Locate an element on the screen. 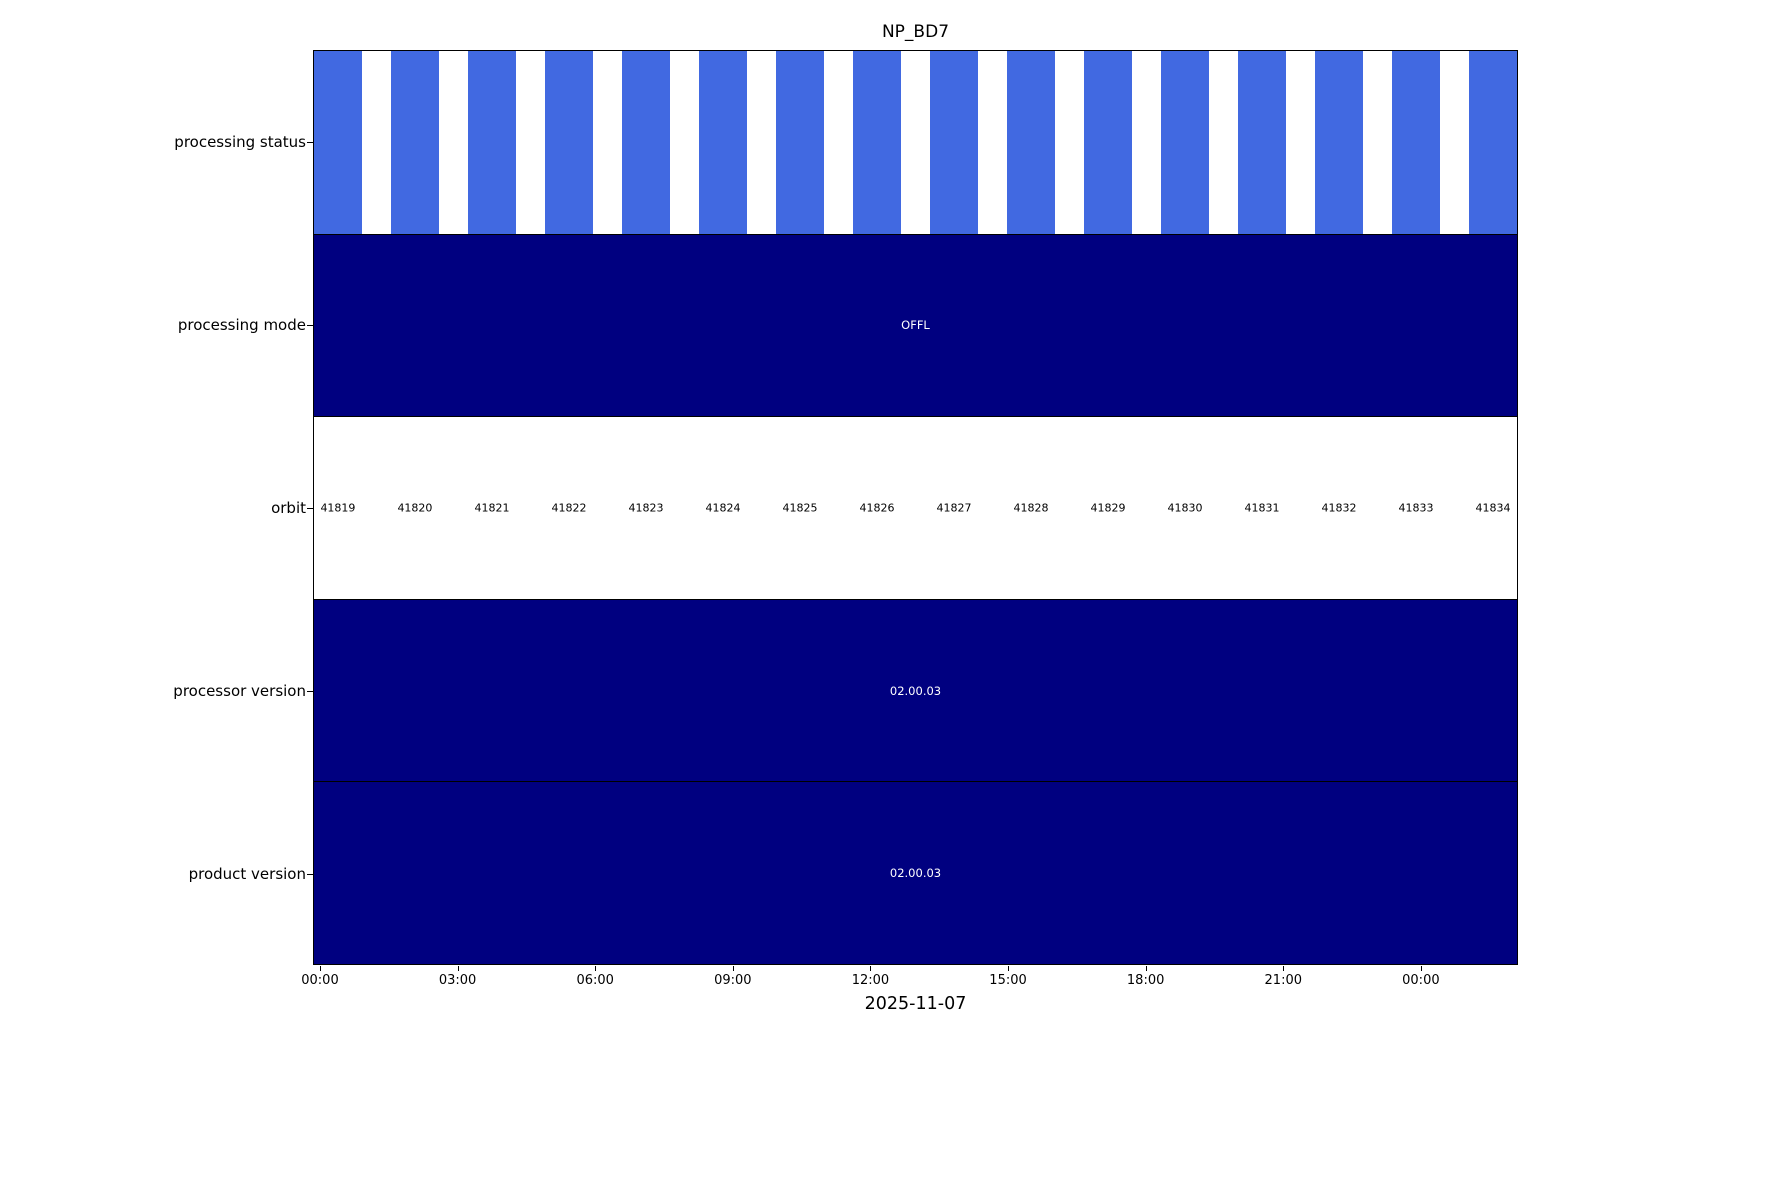  processing-mode-value: OFFL is located at coordinates (915, 325).